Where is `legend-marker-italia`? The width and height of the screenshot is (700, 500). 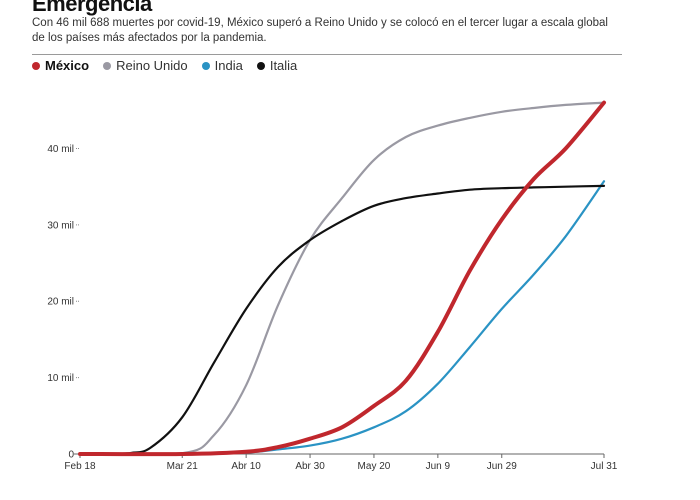 legend-marker-italia is located at coordinates (260, 65).